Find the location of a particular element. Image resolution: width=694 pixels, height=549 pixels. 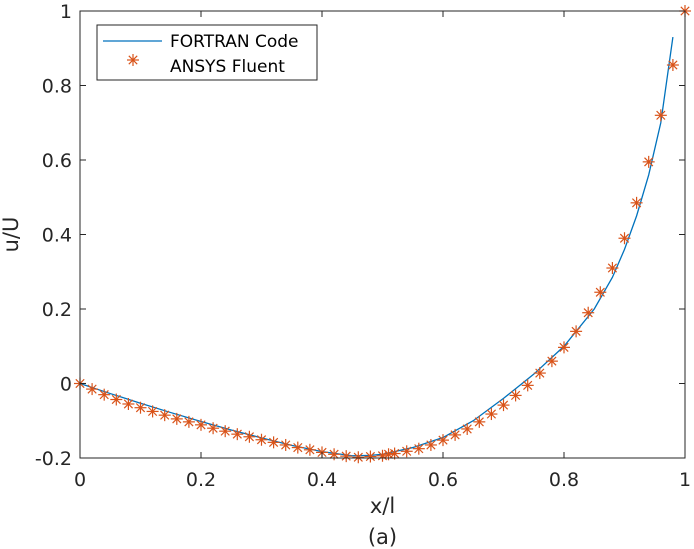

legend: FORTRAN Code ANSYS Fluent is located at coordinates (207, 52).